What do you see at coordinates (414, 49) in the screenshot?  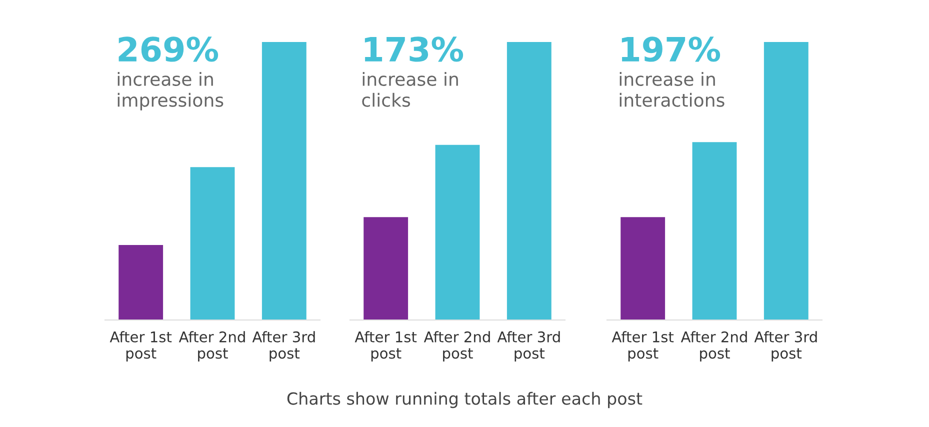 I see `chart-title: 173%` at bounding box center [414, 49].